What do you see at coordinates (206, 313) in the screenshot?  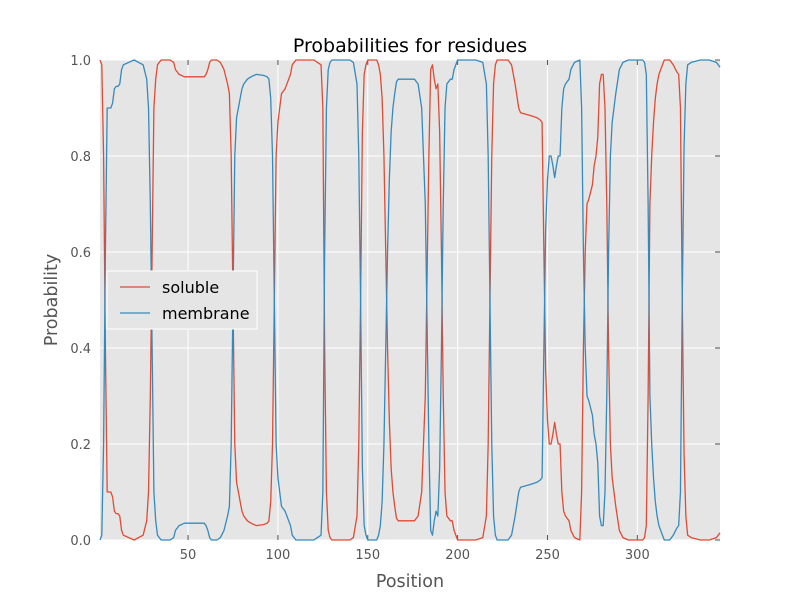 I see `legend-label-membrane: membrane` at bounding box center [206, 313].